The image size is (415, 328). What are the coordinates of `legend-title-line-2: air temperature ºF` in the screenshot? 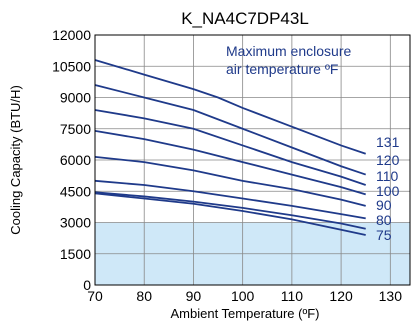 It's located at (282, 69).